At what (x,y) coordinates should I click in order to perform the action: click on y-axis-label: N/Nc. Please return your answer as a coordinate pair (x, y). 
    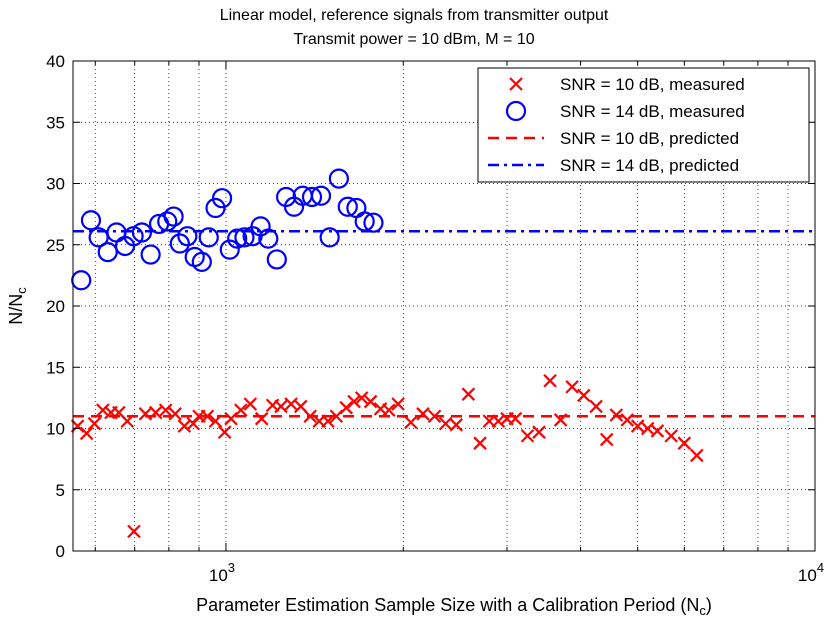
    Looking at the image, I should click on (17, 306).